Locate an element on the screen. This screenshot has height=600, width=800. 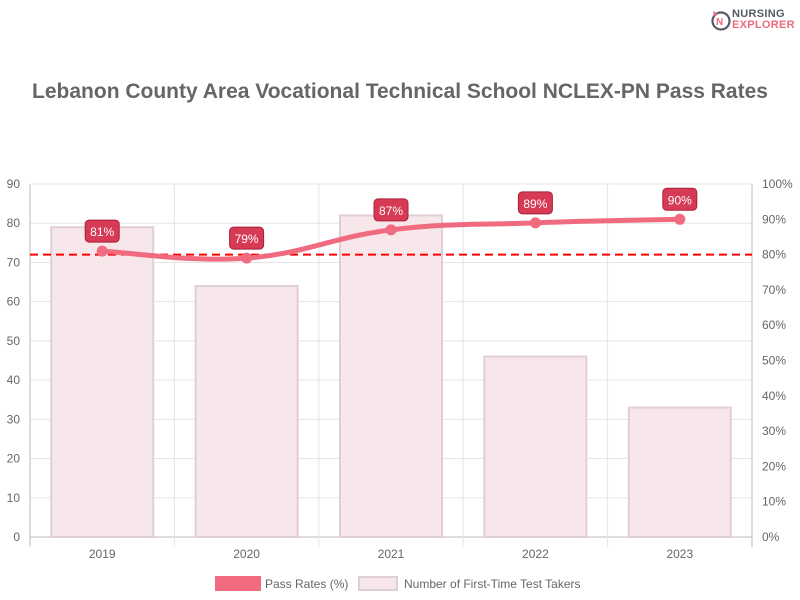
left-tick-label: 30 is located at coordinates (14, 419).